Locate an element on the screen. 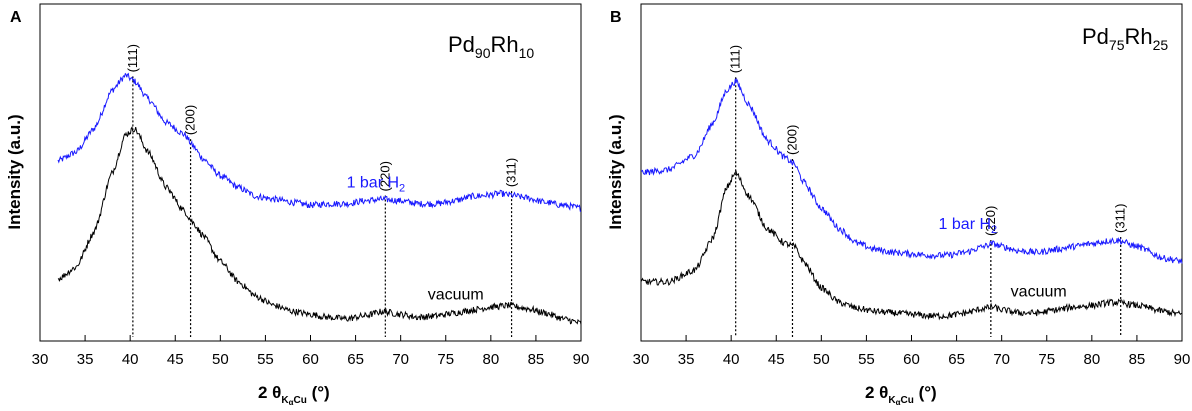 This screenshot has height=411, width=1192. sample-mid-b: Rh is located at coordinates (1139, 36).